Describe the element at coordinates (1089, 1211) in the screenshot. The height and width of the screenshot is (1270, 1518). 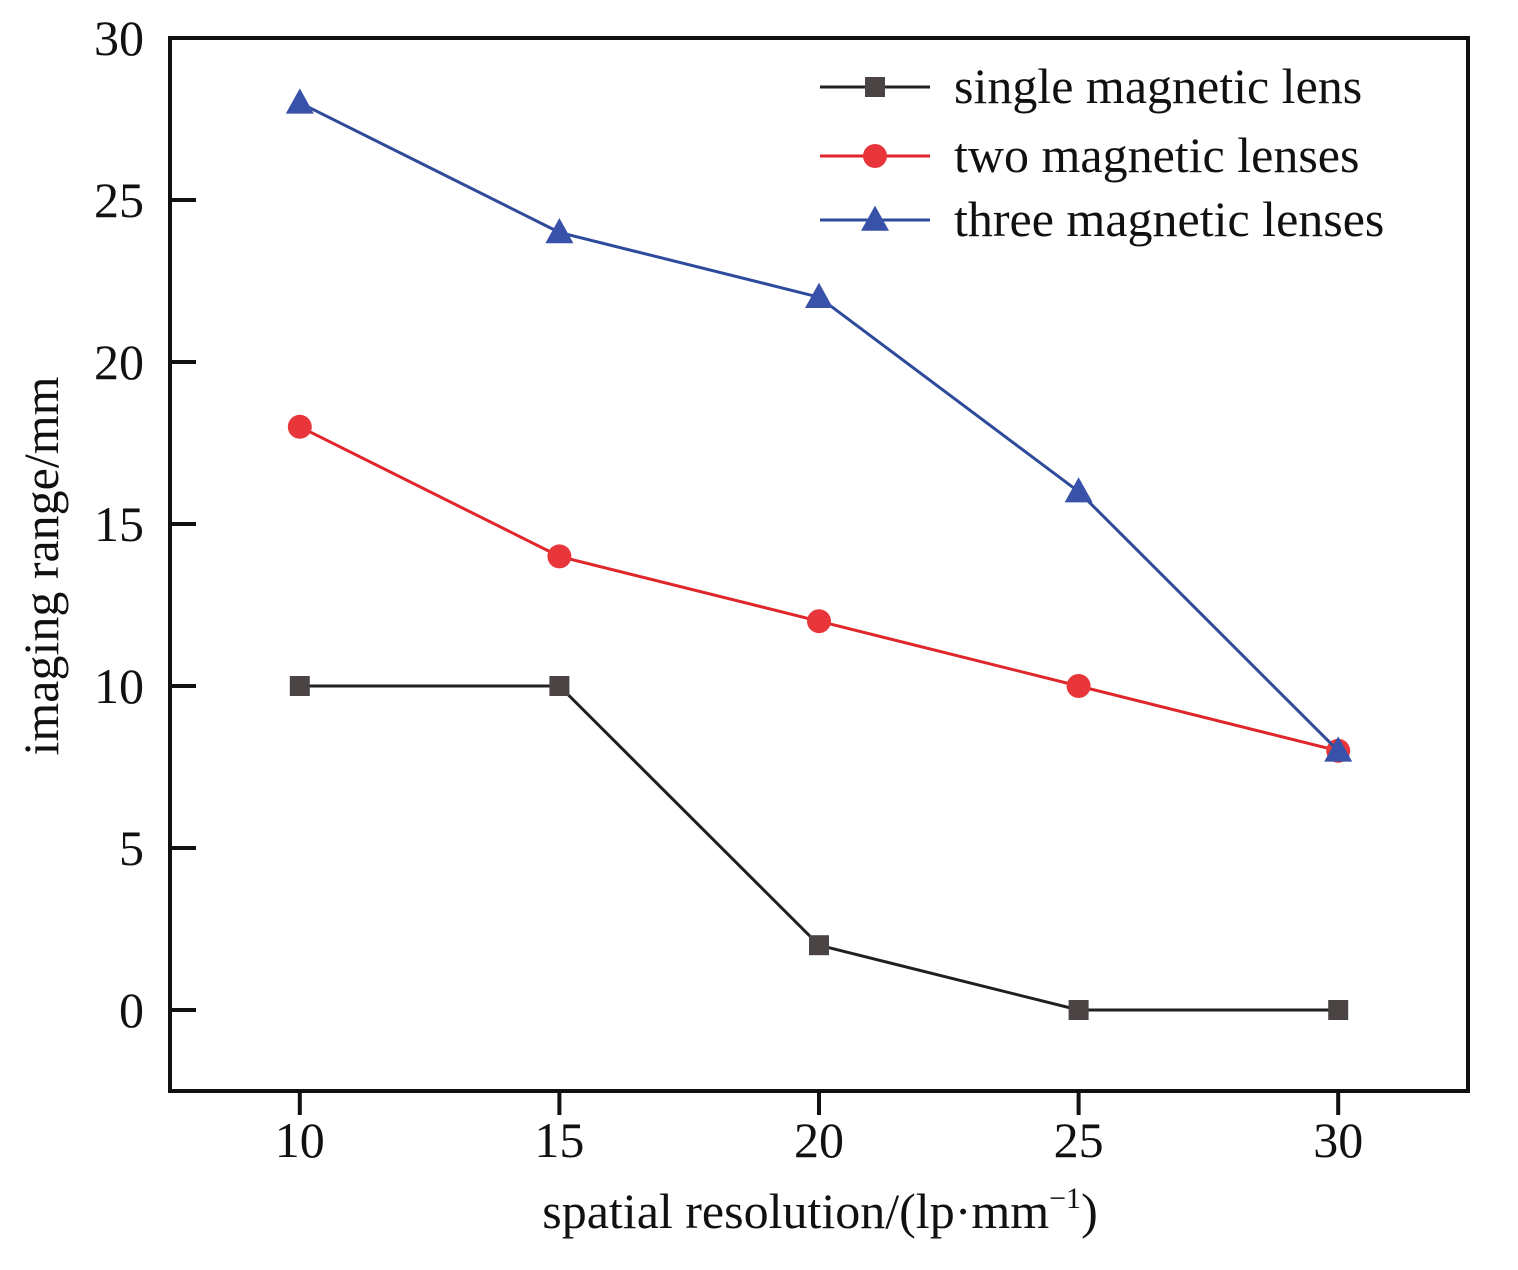
I see `x-axis-label-suffix: )` at that location.